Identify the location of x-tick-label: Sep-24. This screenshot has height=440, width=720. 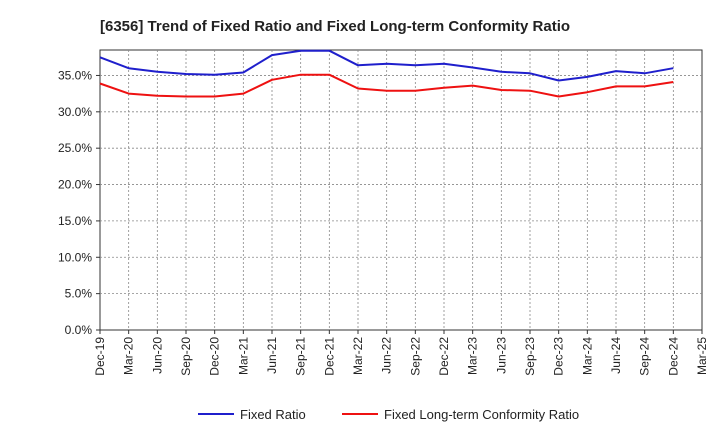
(645, 356).